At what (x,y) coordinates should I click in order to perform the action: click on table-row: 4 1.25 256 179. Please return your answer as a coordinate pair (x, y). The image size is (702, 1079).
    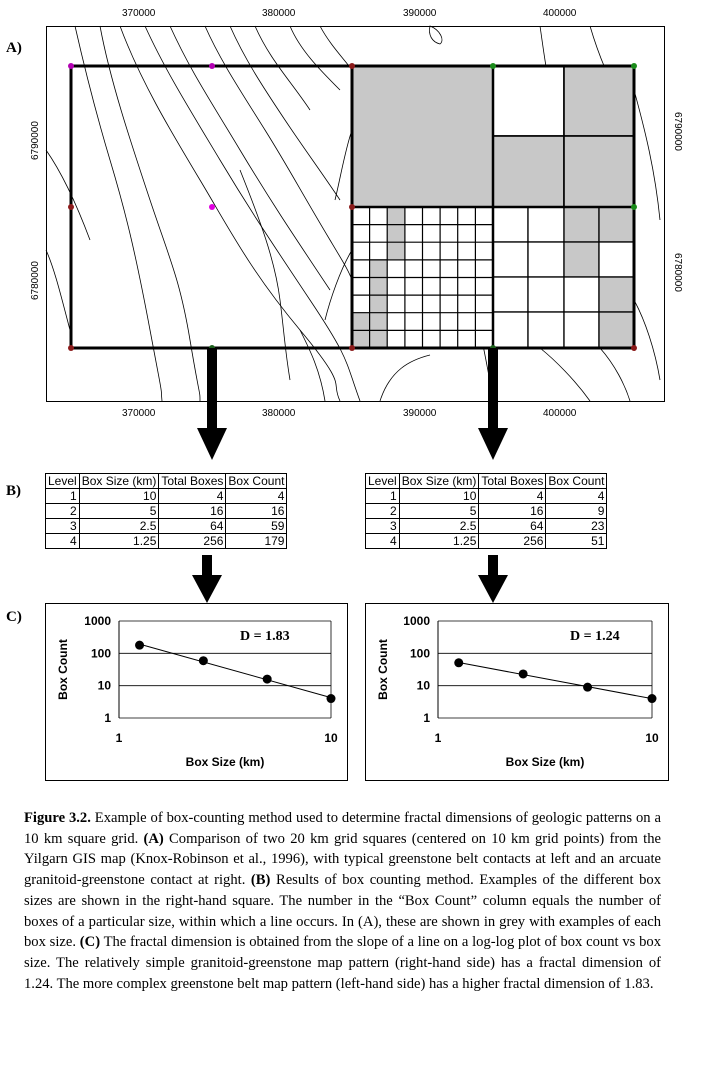
    Looking at the image, I should click on (166, 541).